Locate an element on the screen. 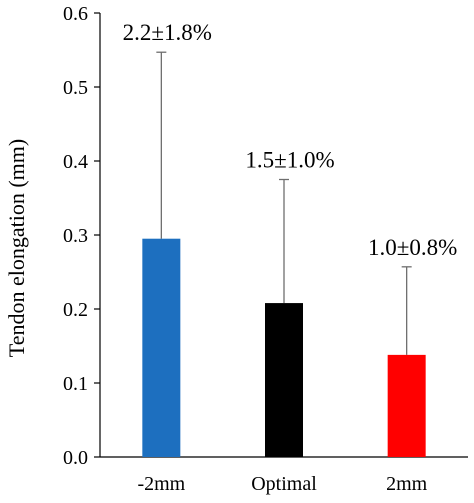 This screenshot has height=503, width=474. y-axis-title: Tendon elongation (mm) is located at coordinates (16, 248).